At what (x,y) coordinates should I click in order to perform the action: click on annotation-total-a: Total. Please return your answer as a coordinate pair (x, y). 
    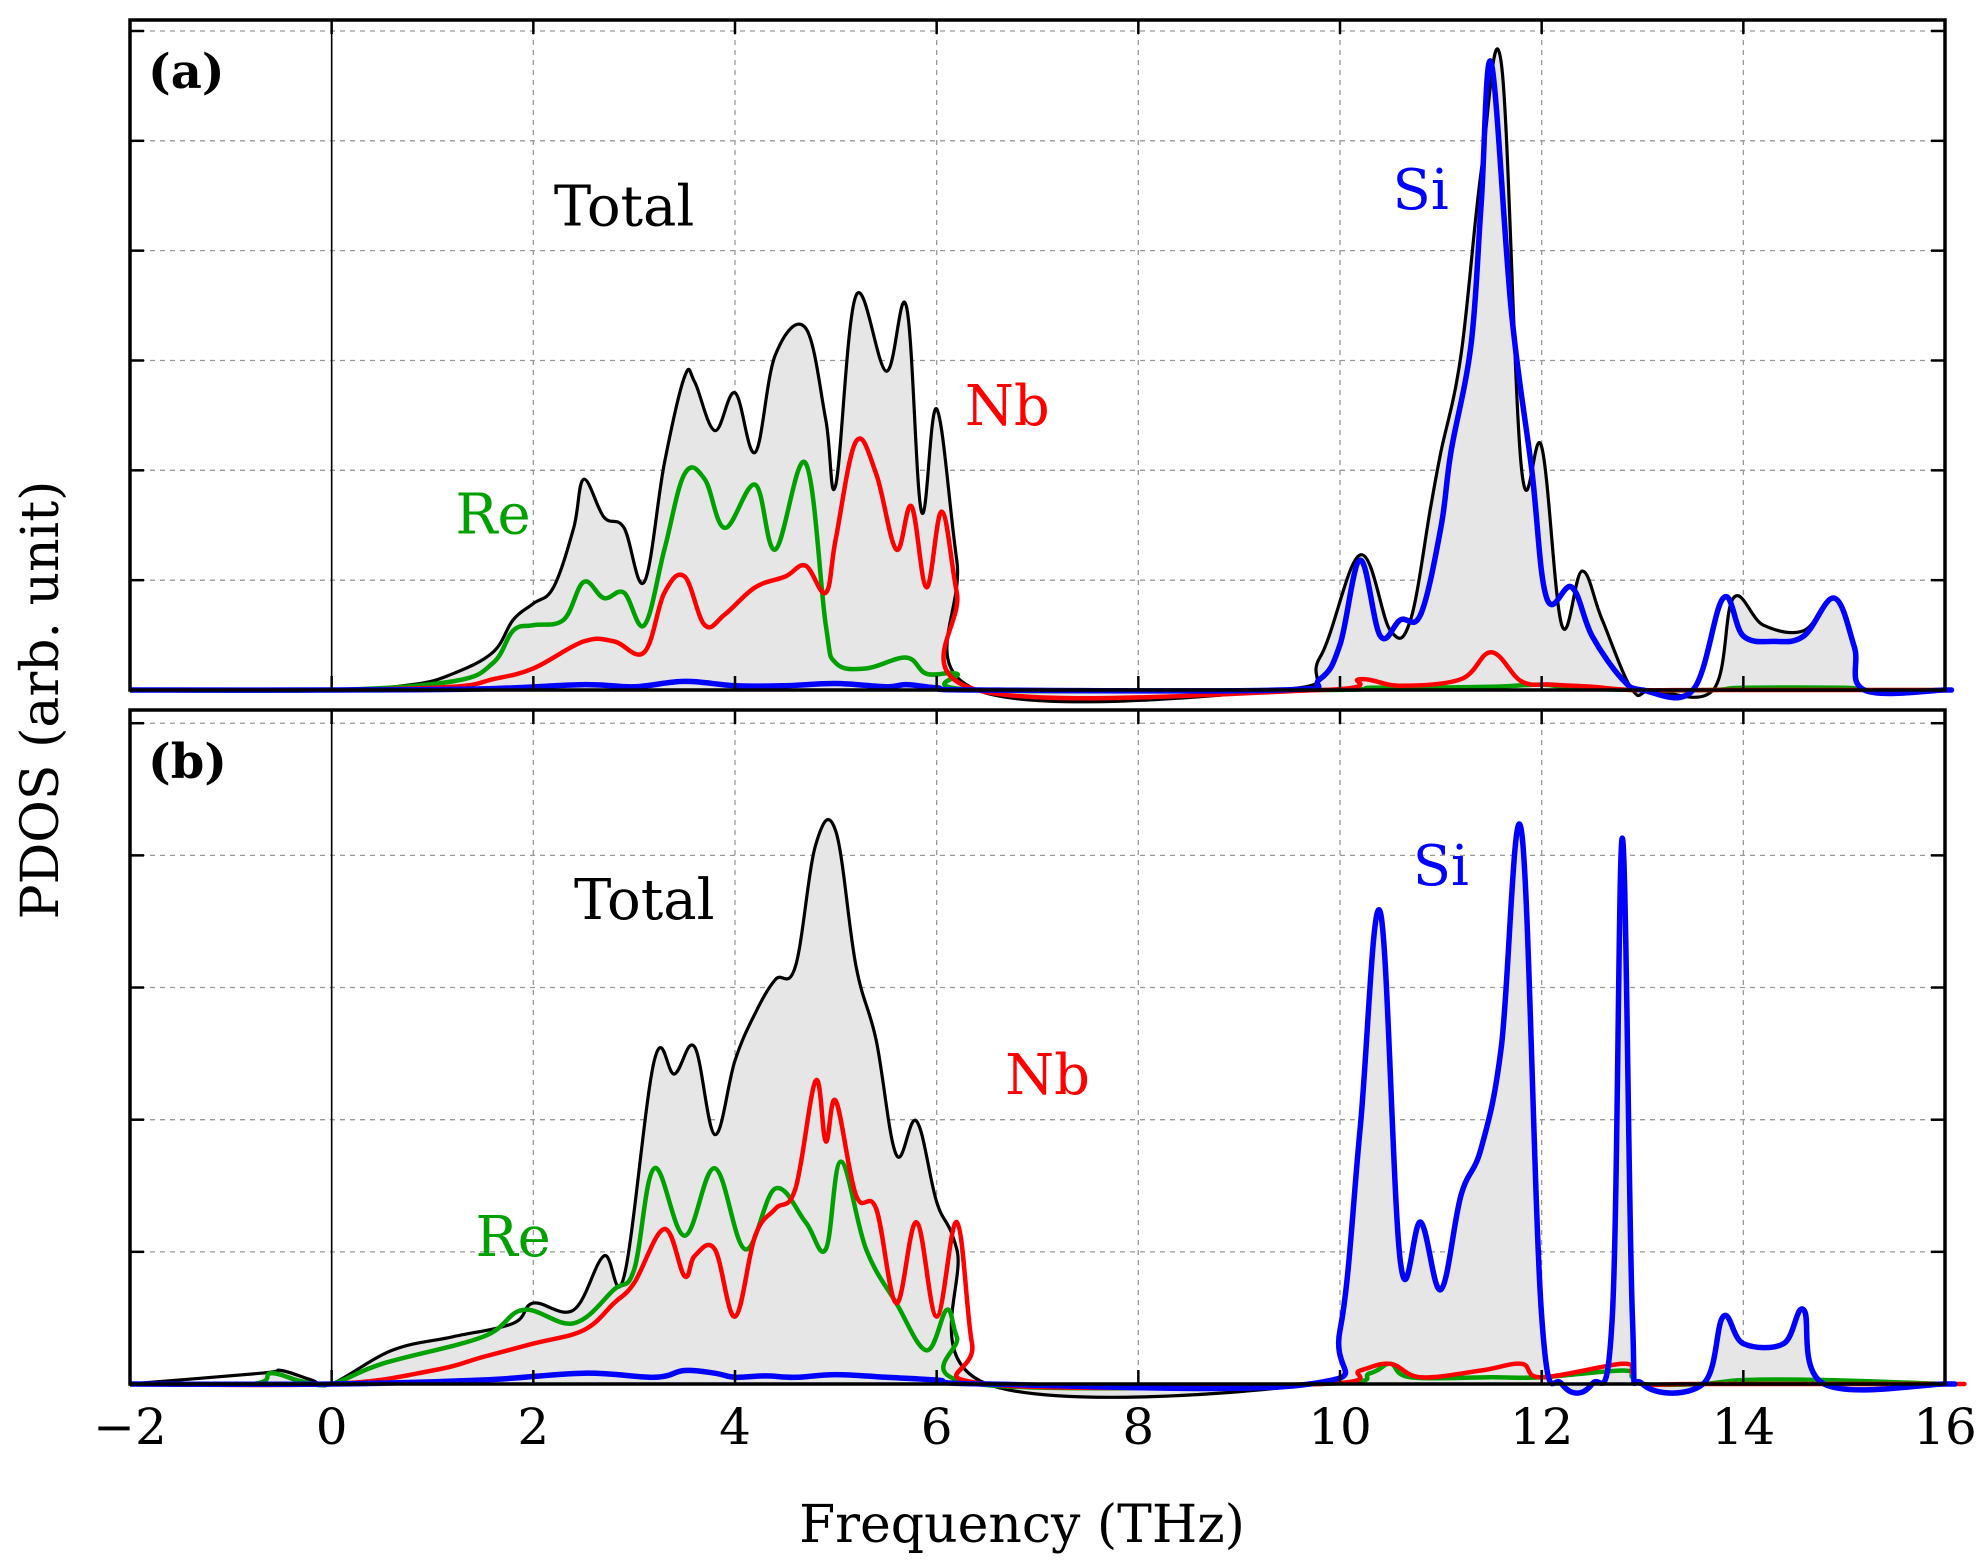
    Looking at the image, I should click on (624, 206).